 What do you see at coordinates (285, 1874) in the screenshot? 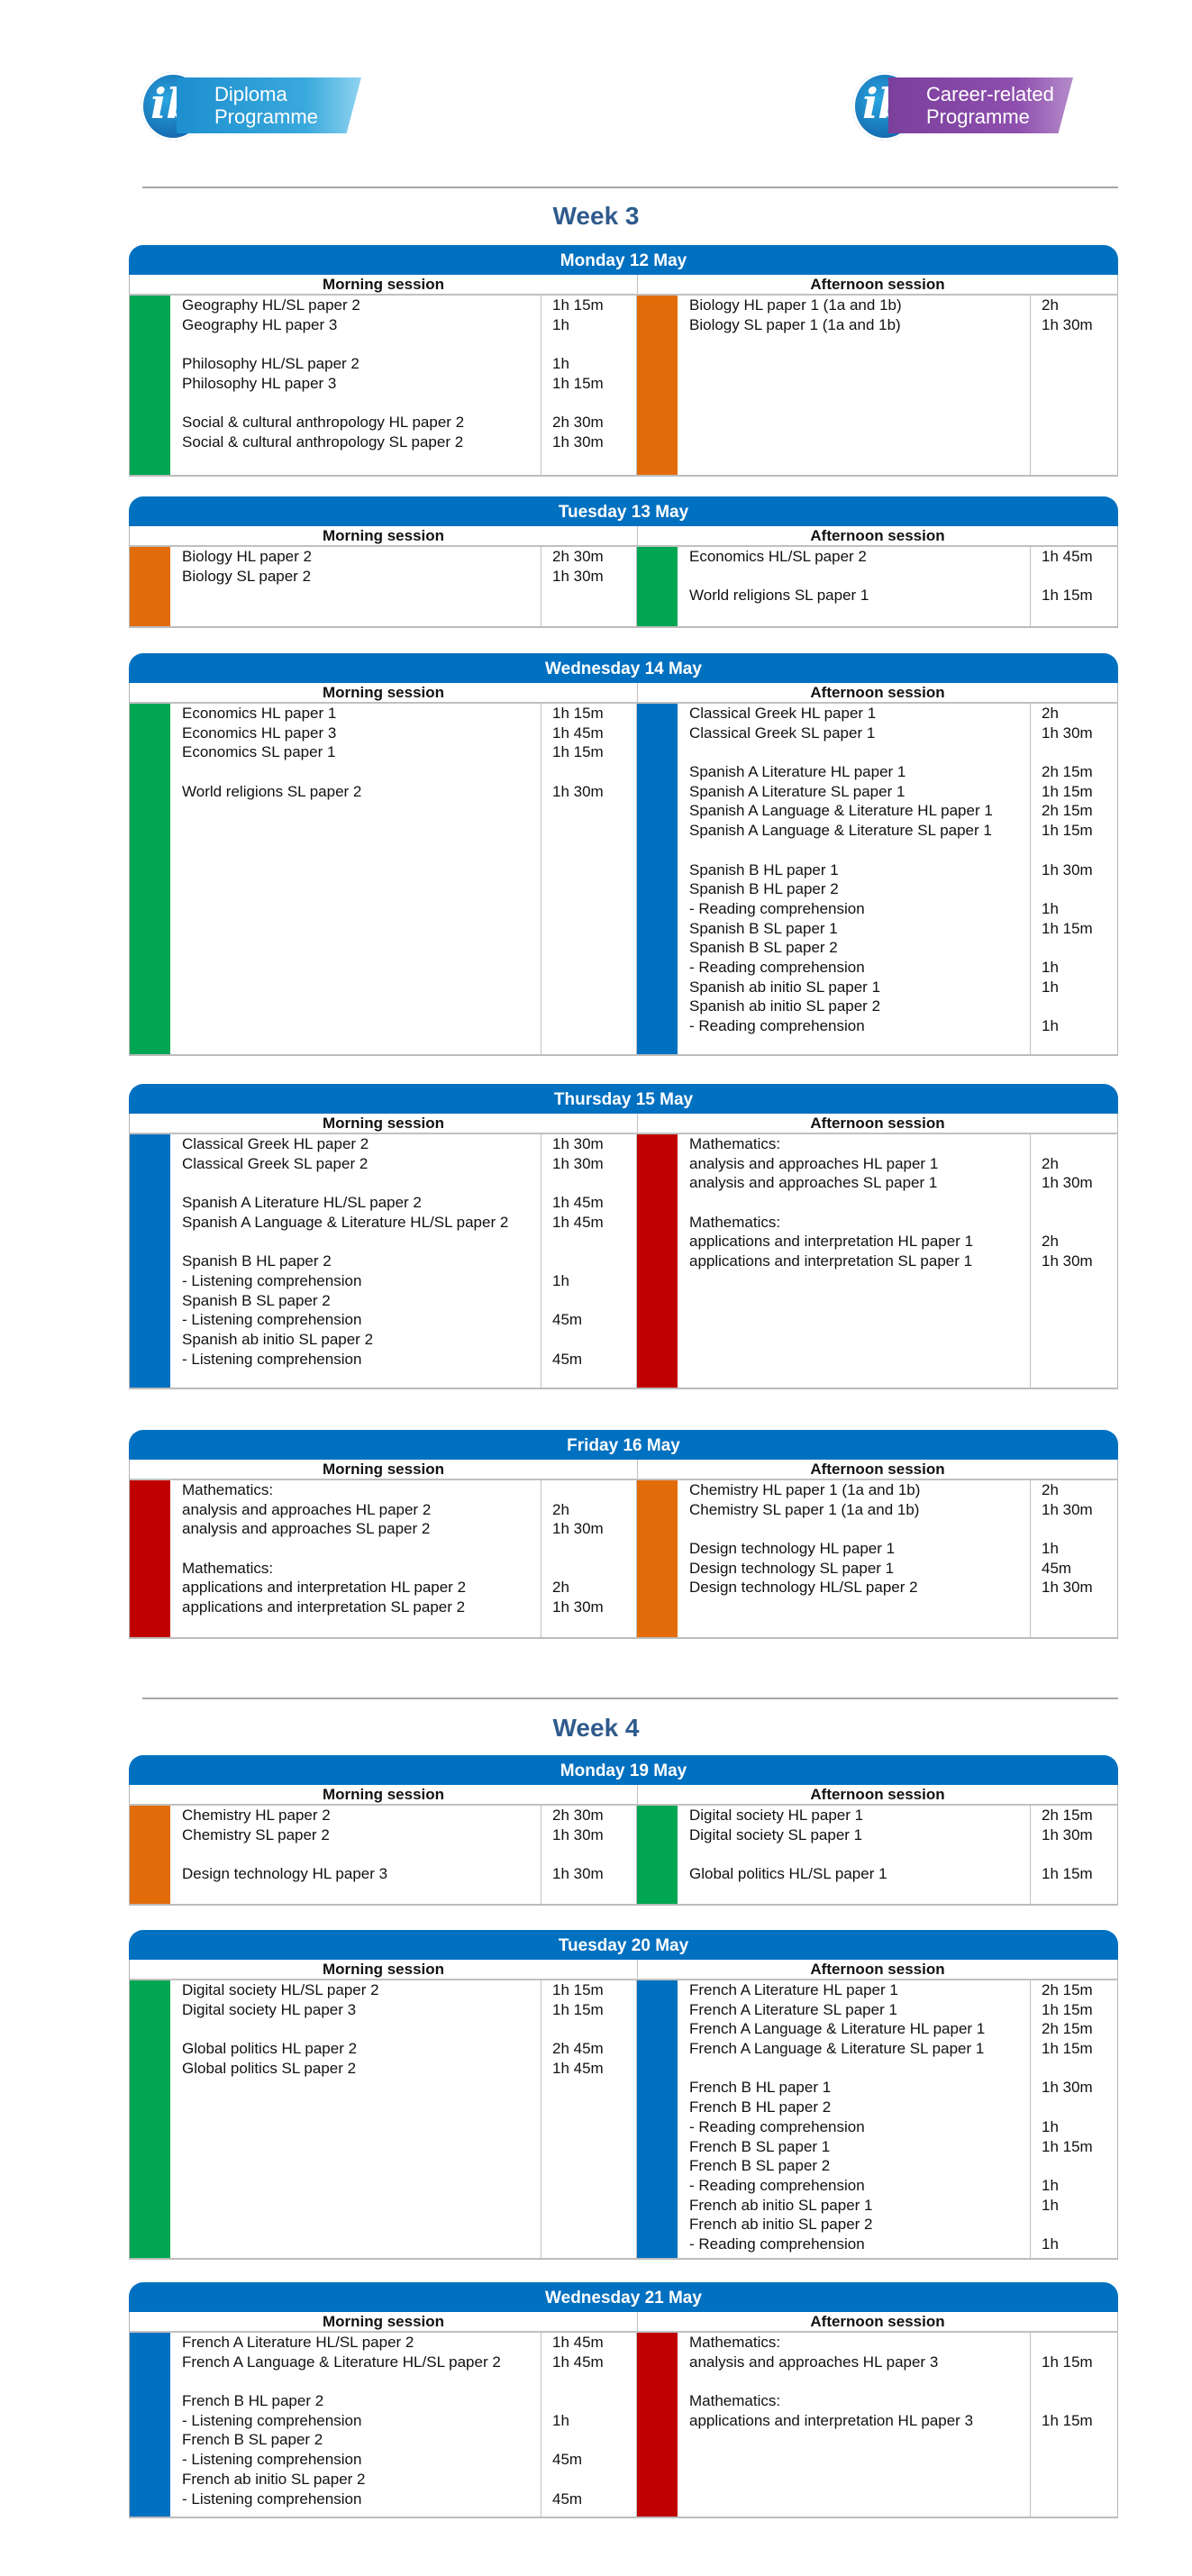
I see `exam-name: Design technology HL paper 3` at bounding box center [285, 1874].